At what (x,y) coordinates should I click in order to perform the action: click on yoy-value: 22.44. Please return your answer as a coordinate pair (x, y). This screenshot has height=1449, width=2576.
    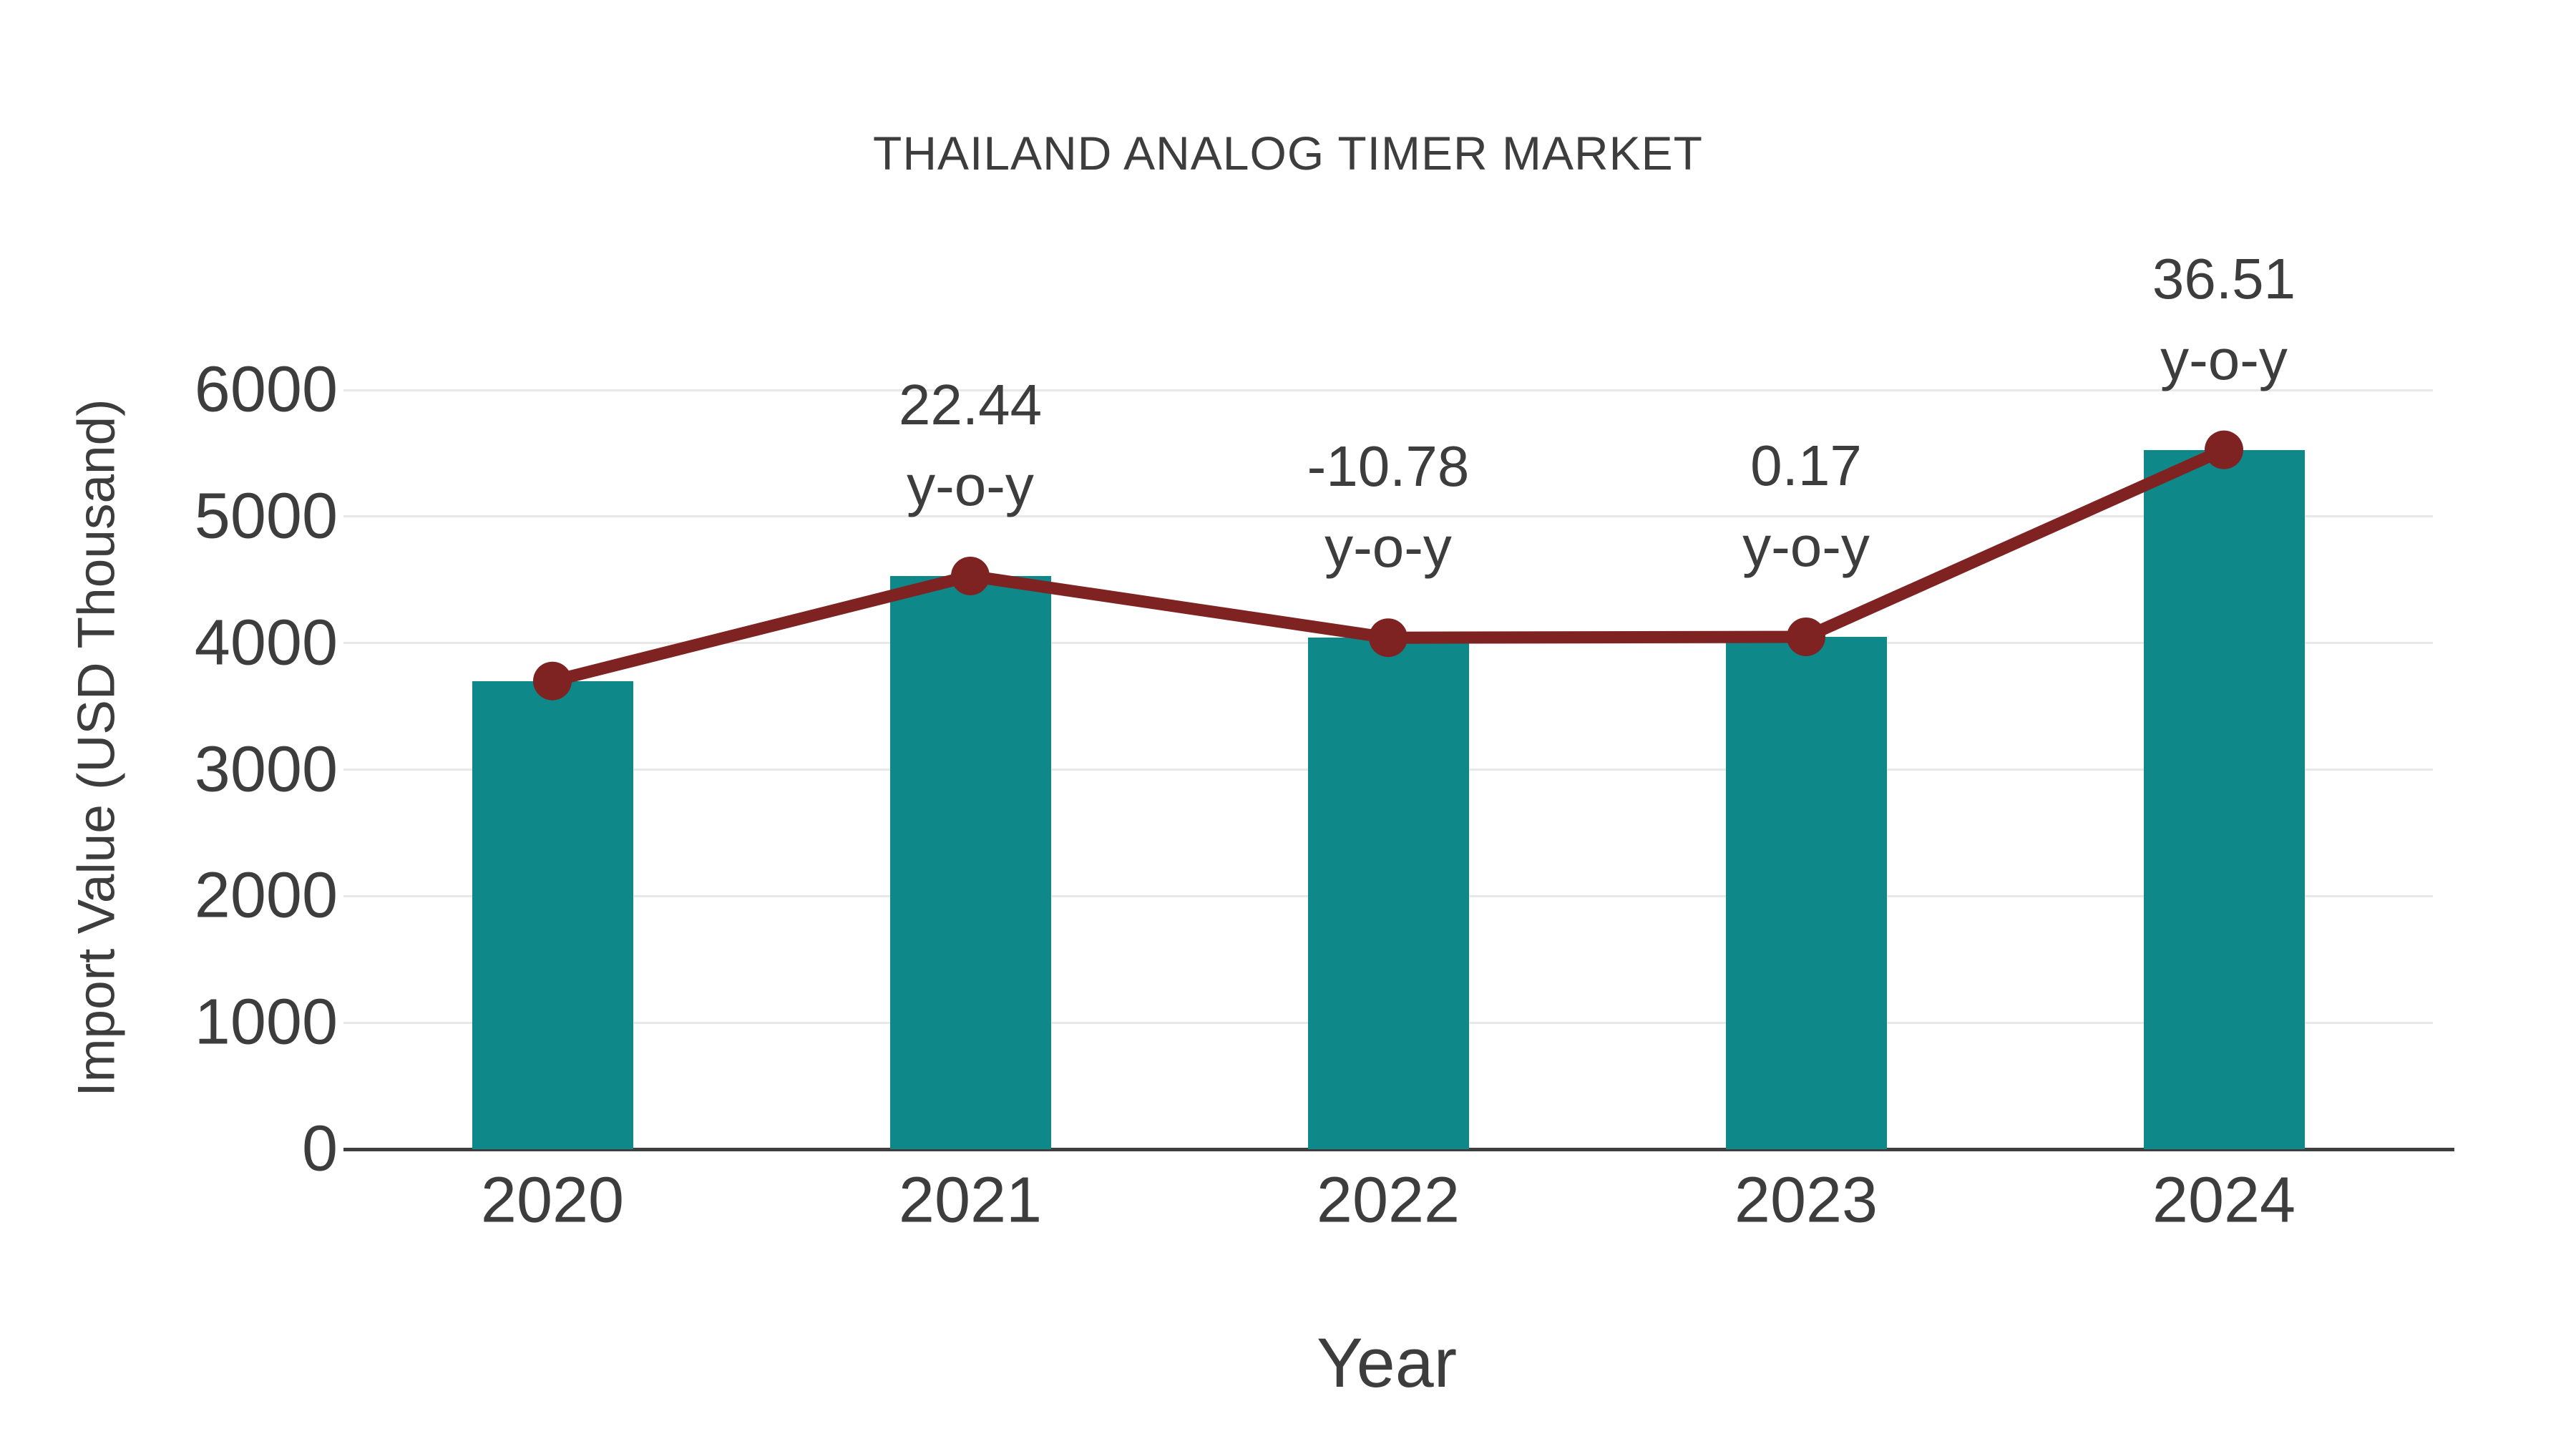
    Looking at the image, I should click on (970, 404).